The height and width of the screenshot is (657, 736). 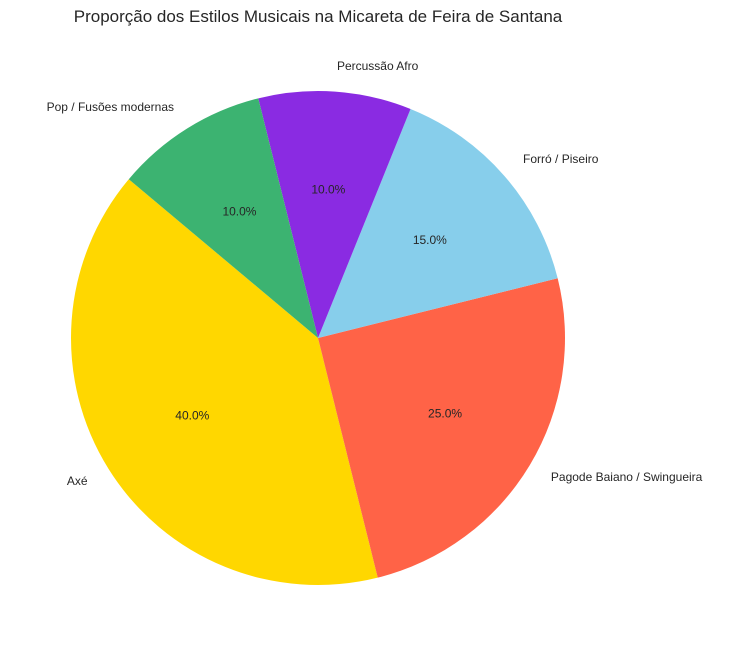 What do you see at coordinates (430, 240) in the screenshot?
I see `slice-percent-label: 15.0%` at bounding box center [430, 240].